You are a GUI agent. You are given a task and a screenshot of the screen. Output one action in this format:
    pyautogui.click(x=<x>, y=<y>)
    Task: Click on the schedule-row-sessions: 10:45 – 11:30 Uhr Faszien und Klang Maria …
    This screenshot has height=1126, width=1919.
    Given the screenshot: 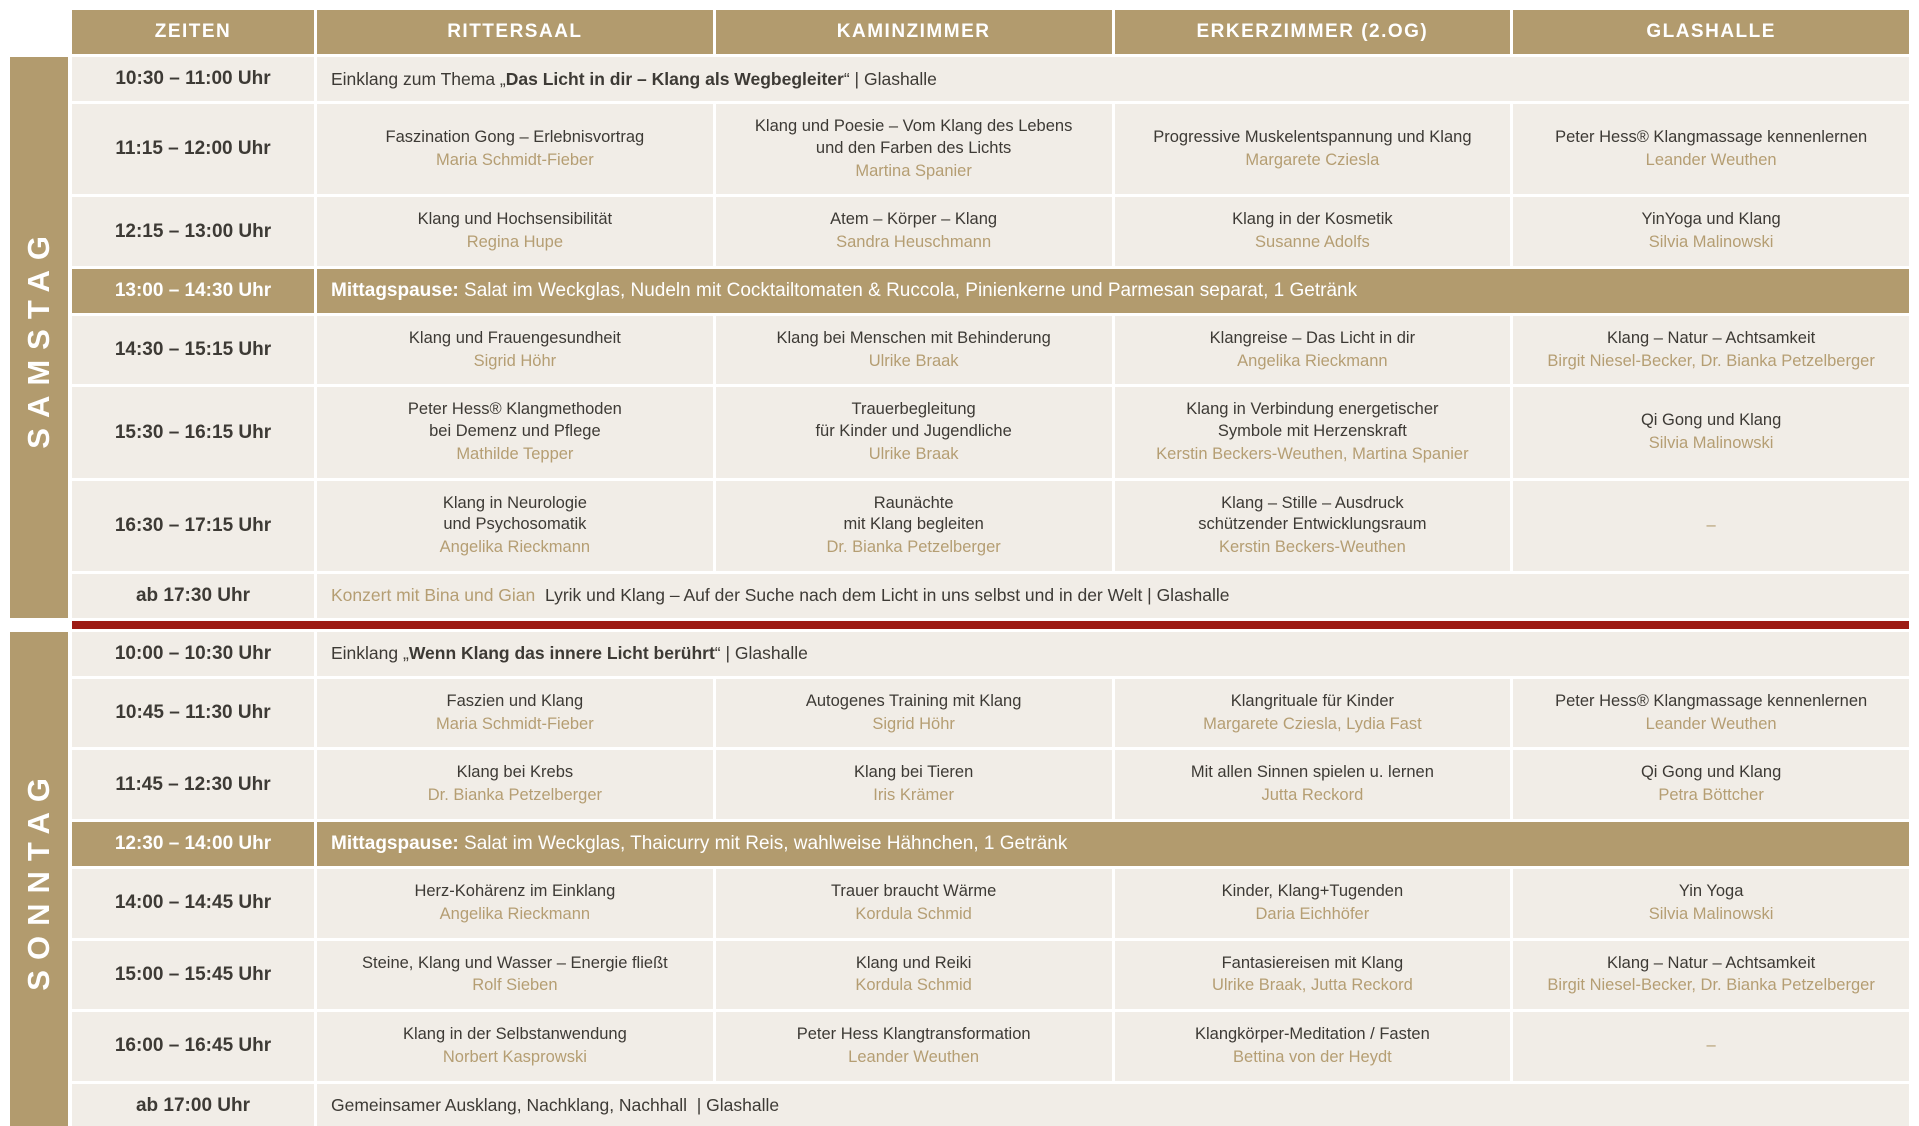 What is the action you would take?
    pyautogui.click(x=990, y=713)
    